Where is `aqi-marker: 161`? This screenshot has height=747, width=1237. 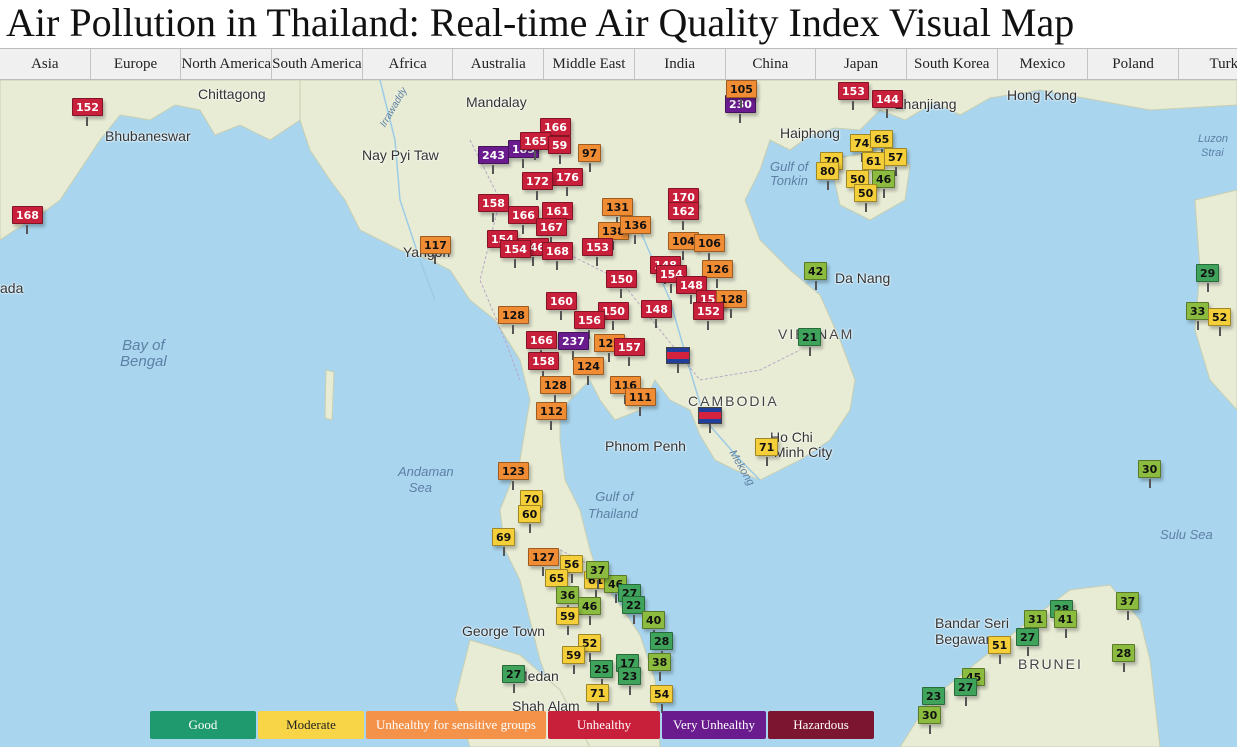 aqi-marker: 161 is located at coordinates (557, 216).